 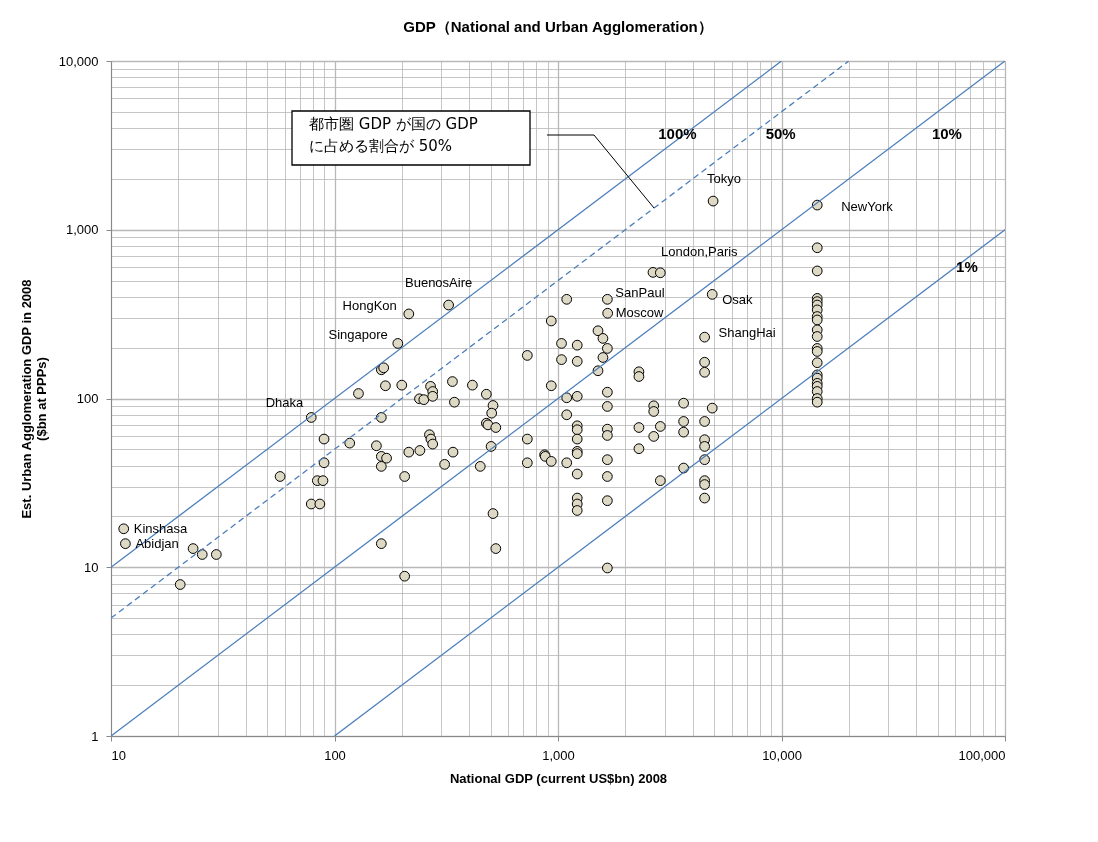 I want to click on annotation: HongKon, so click(x=369, y=305).